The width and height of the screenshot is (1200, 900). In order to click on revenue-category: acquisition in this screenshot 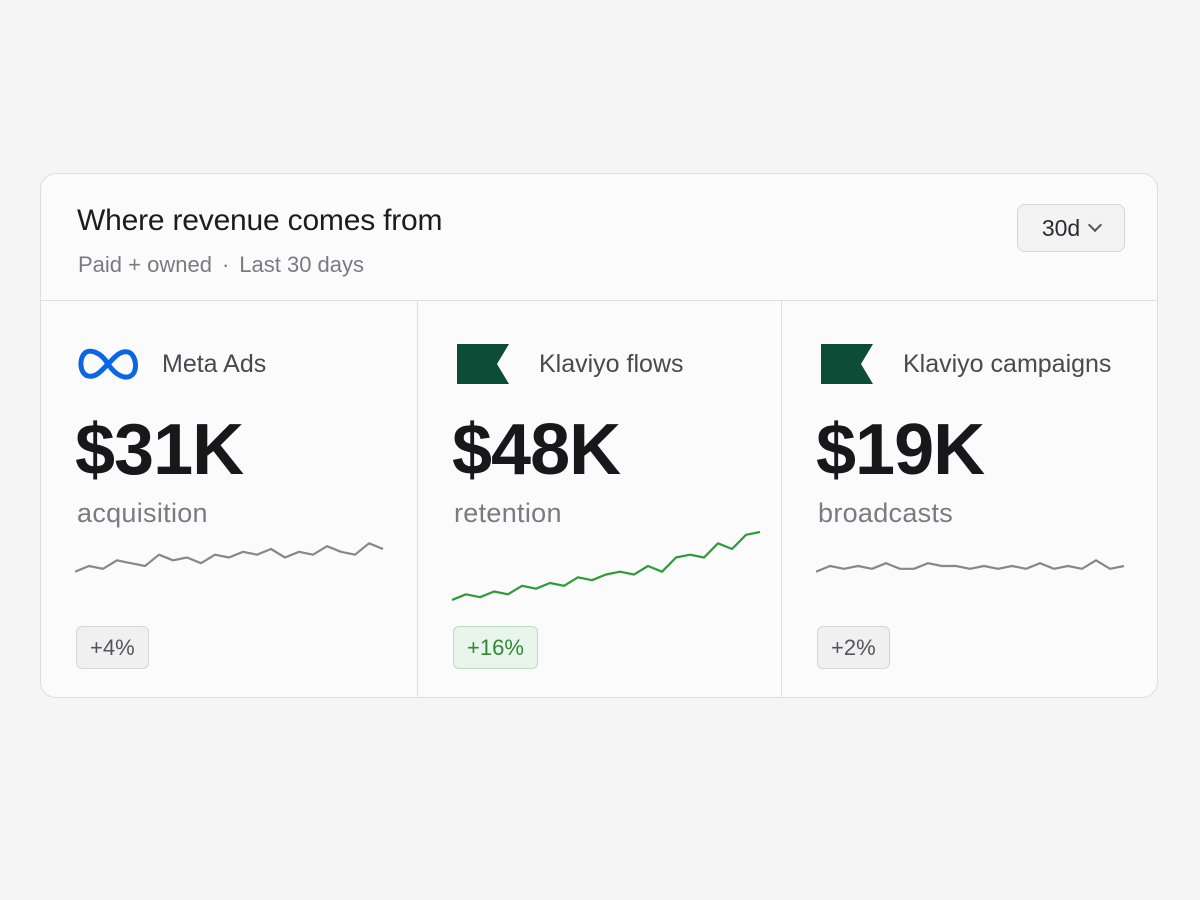, I will do `click(142, 513)`.